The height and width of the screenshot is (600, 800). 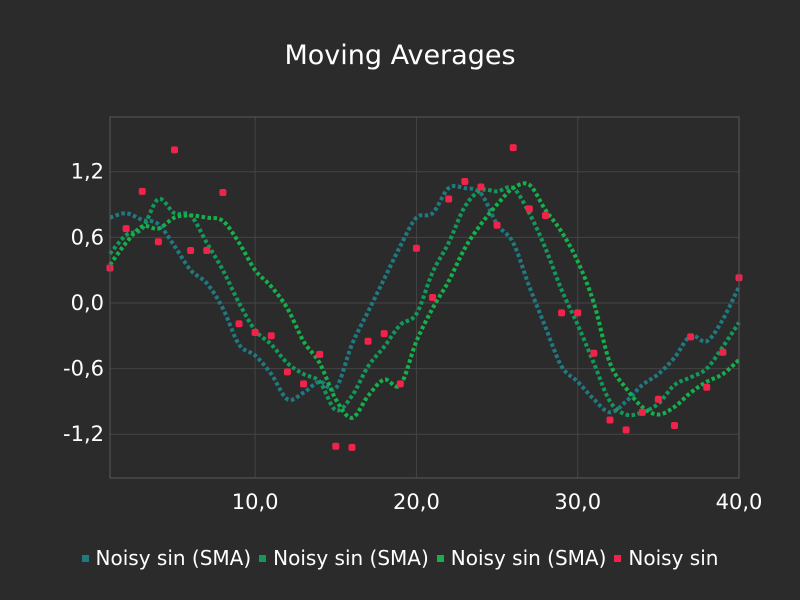 What do you see at coordinates (87, 303) in the screenshot?
I see `y-tick-label: 0,0` at bounding box center [87, 303].